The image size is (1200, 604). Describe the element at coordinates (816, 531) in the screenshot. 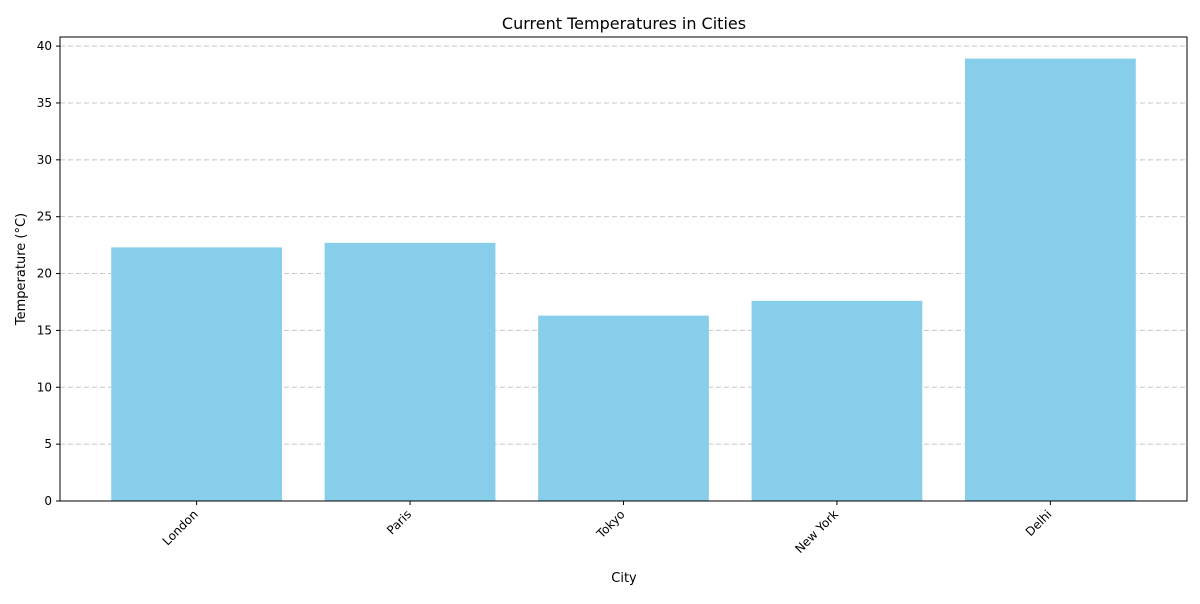

I see `x-tick-label: New York` at that location.